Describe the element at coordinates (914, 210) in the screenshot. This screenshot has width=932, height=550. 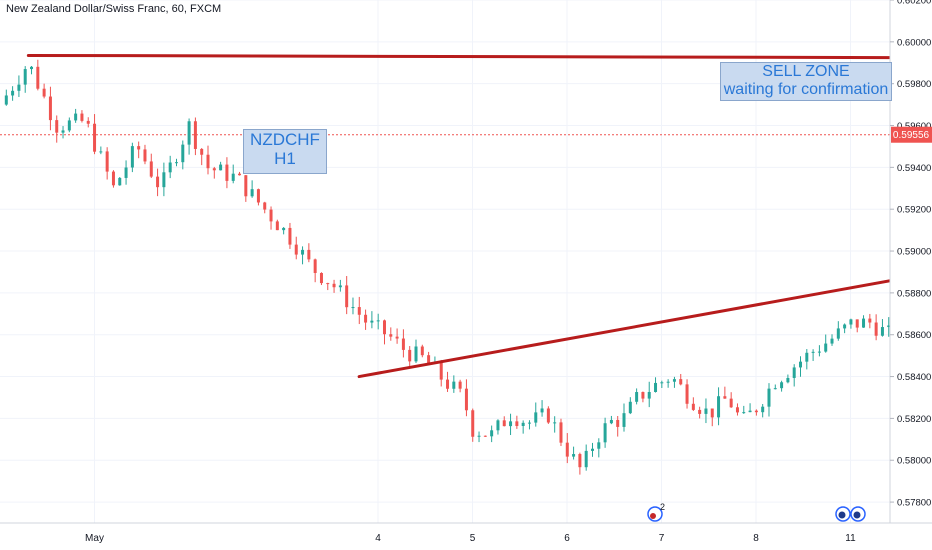
I see `y-tick-label: 0.59200` at that location.